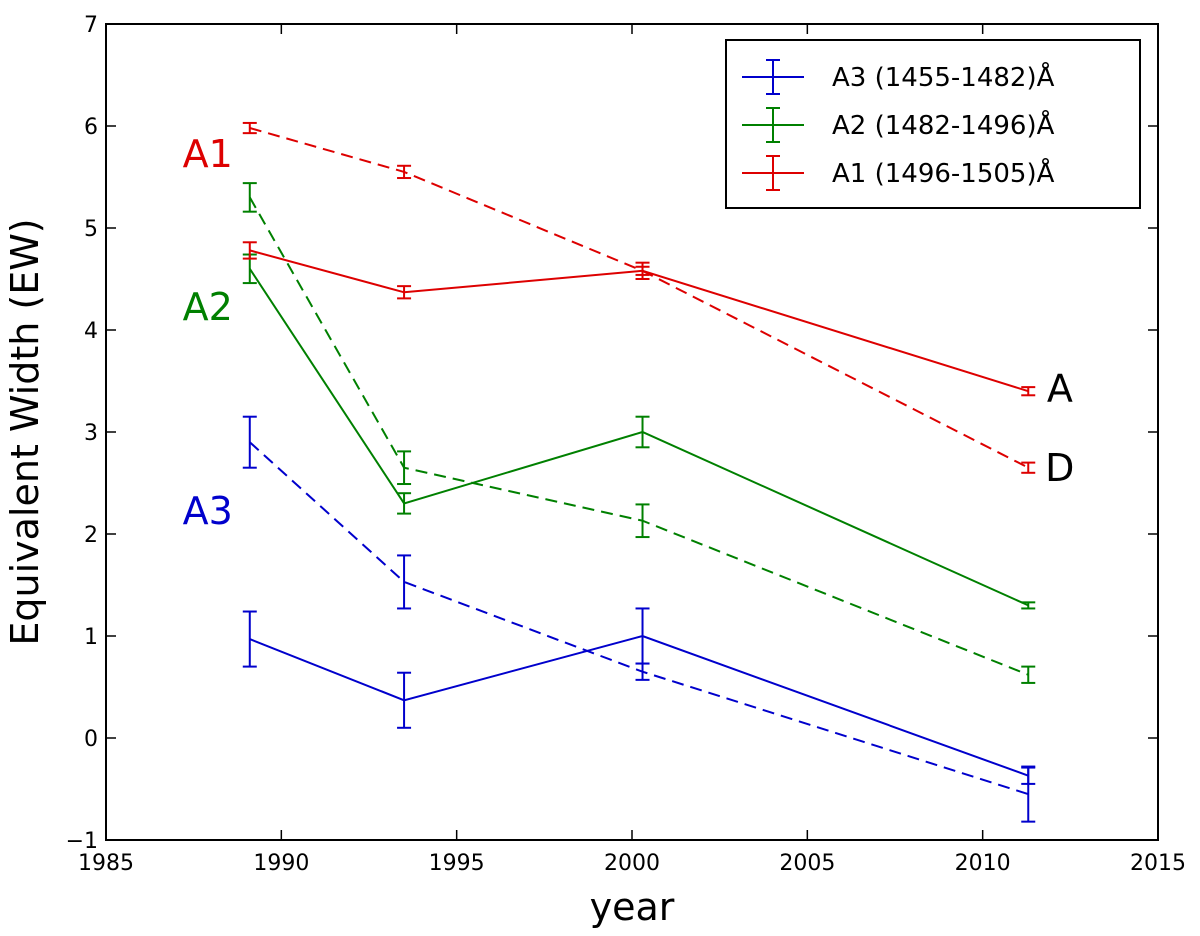  I want to click on legend-label-a3: A3 (1455-1482)Å, so click(943, 77).